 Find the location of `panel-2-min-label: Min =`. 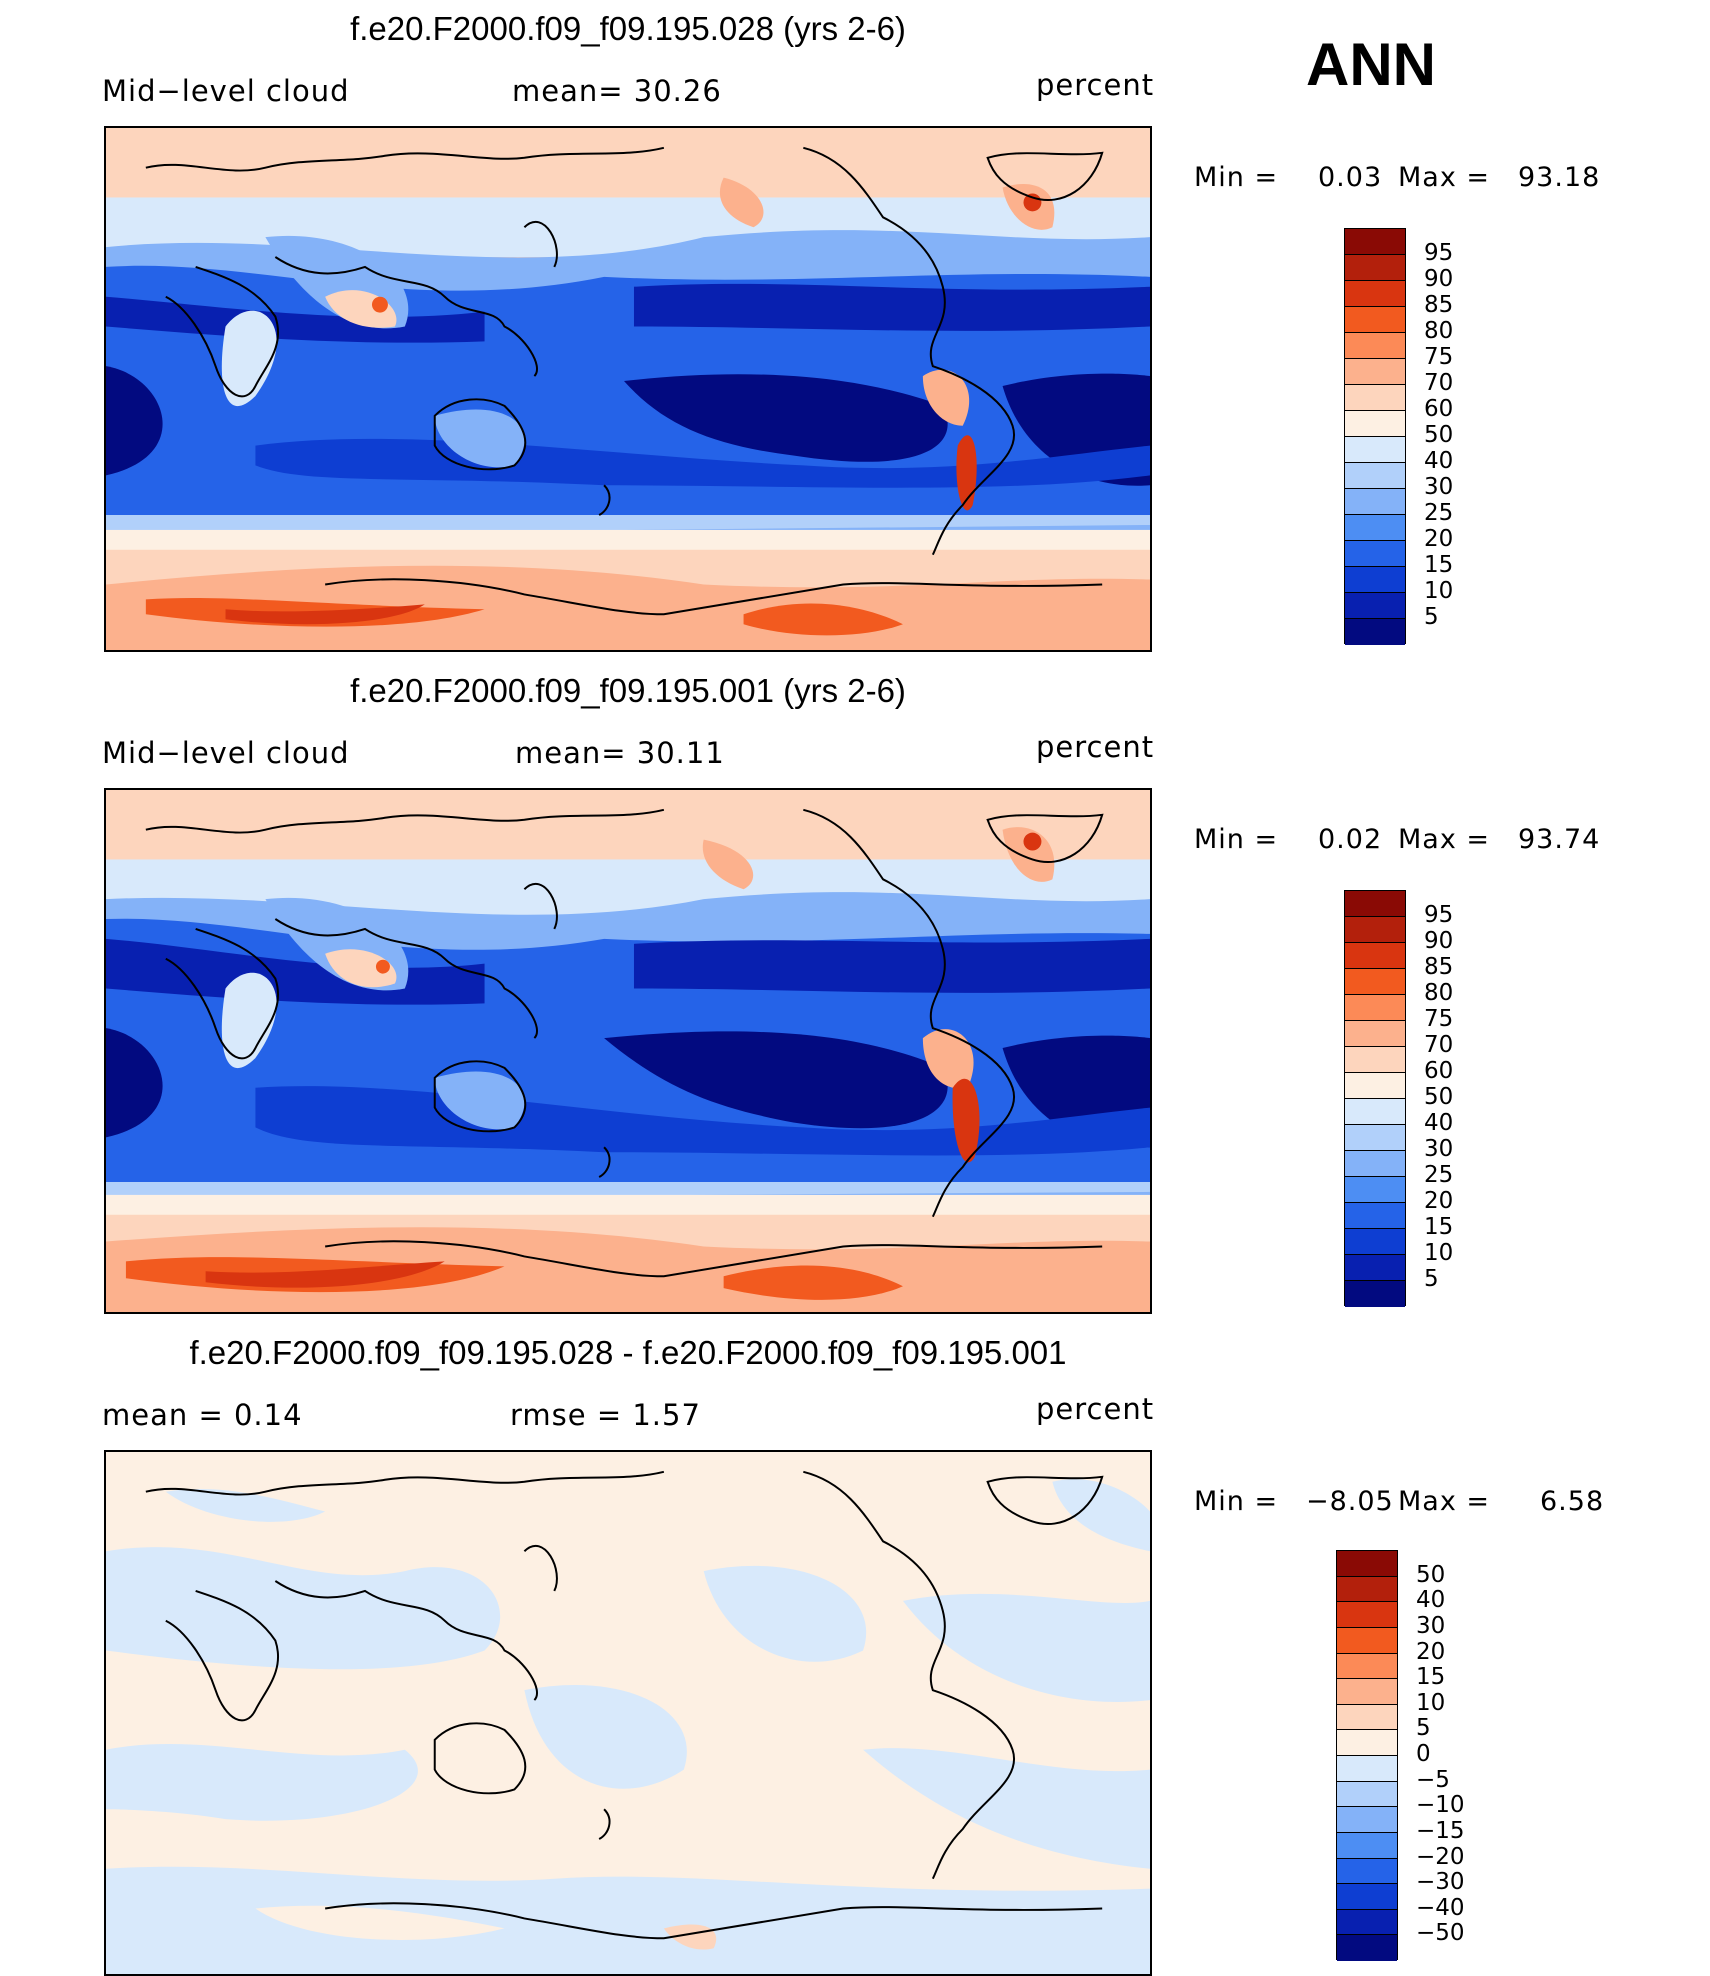

panel-2-min-label: Min = is located at coordinates (1236, 839).